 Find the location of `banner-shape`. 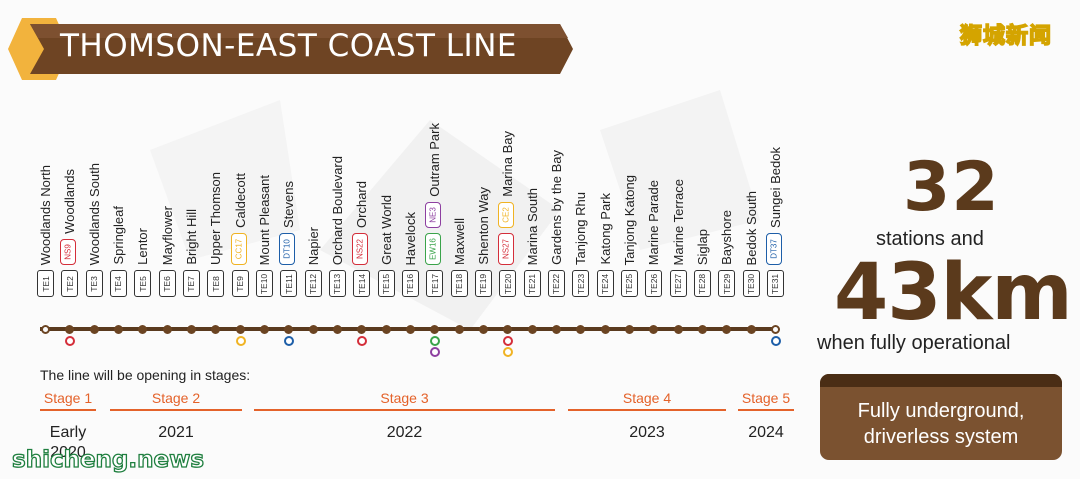

banner-shape is located at coordinates (290, 49).